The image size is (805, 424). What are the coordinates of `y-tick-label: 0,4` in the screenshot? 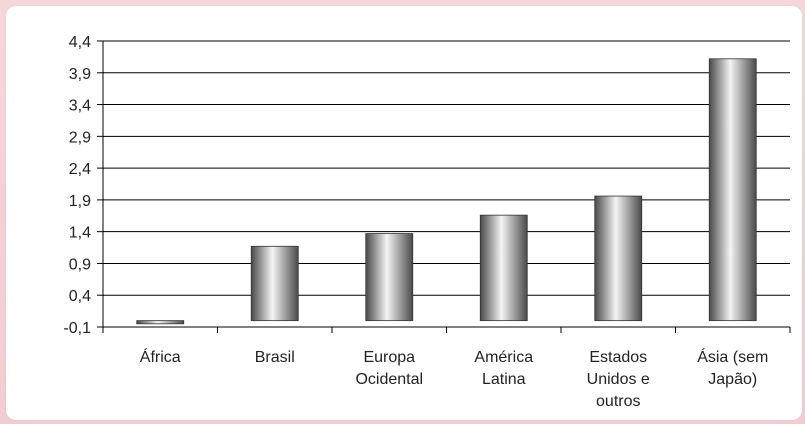 It's located at (80, 296).